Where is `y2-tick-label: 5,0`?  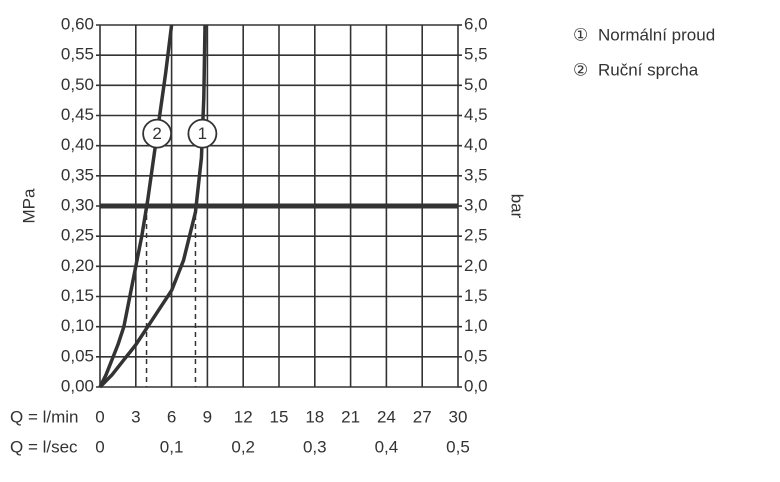
y2-tick-label: 5,0 is located at coordinates (476, 84).